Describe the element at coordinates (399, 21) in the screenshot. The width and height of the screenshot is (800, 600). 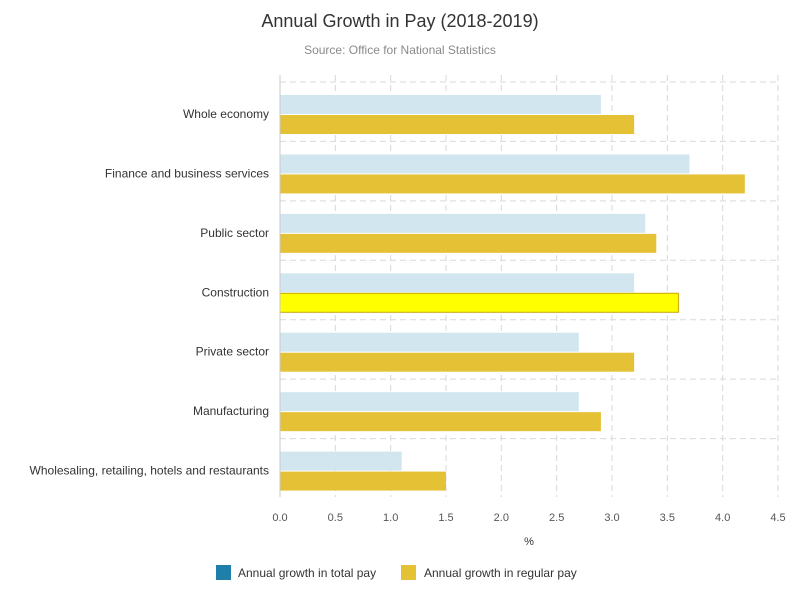
I see `chart-title: Annual Growth in Pay (2018-2019)` at that location.